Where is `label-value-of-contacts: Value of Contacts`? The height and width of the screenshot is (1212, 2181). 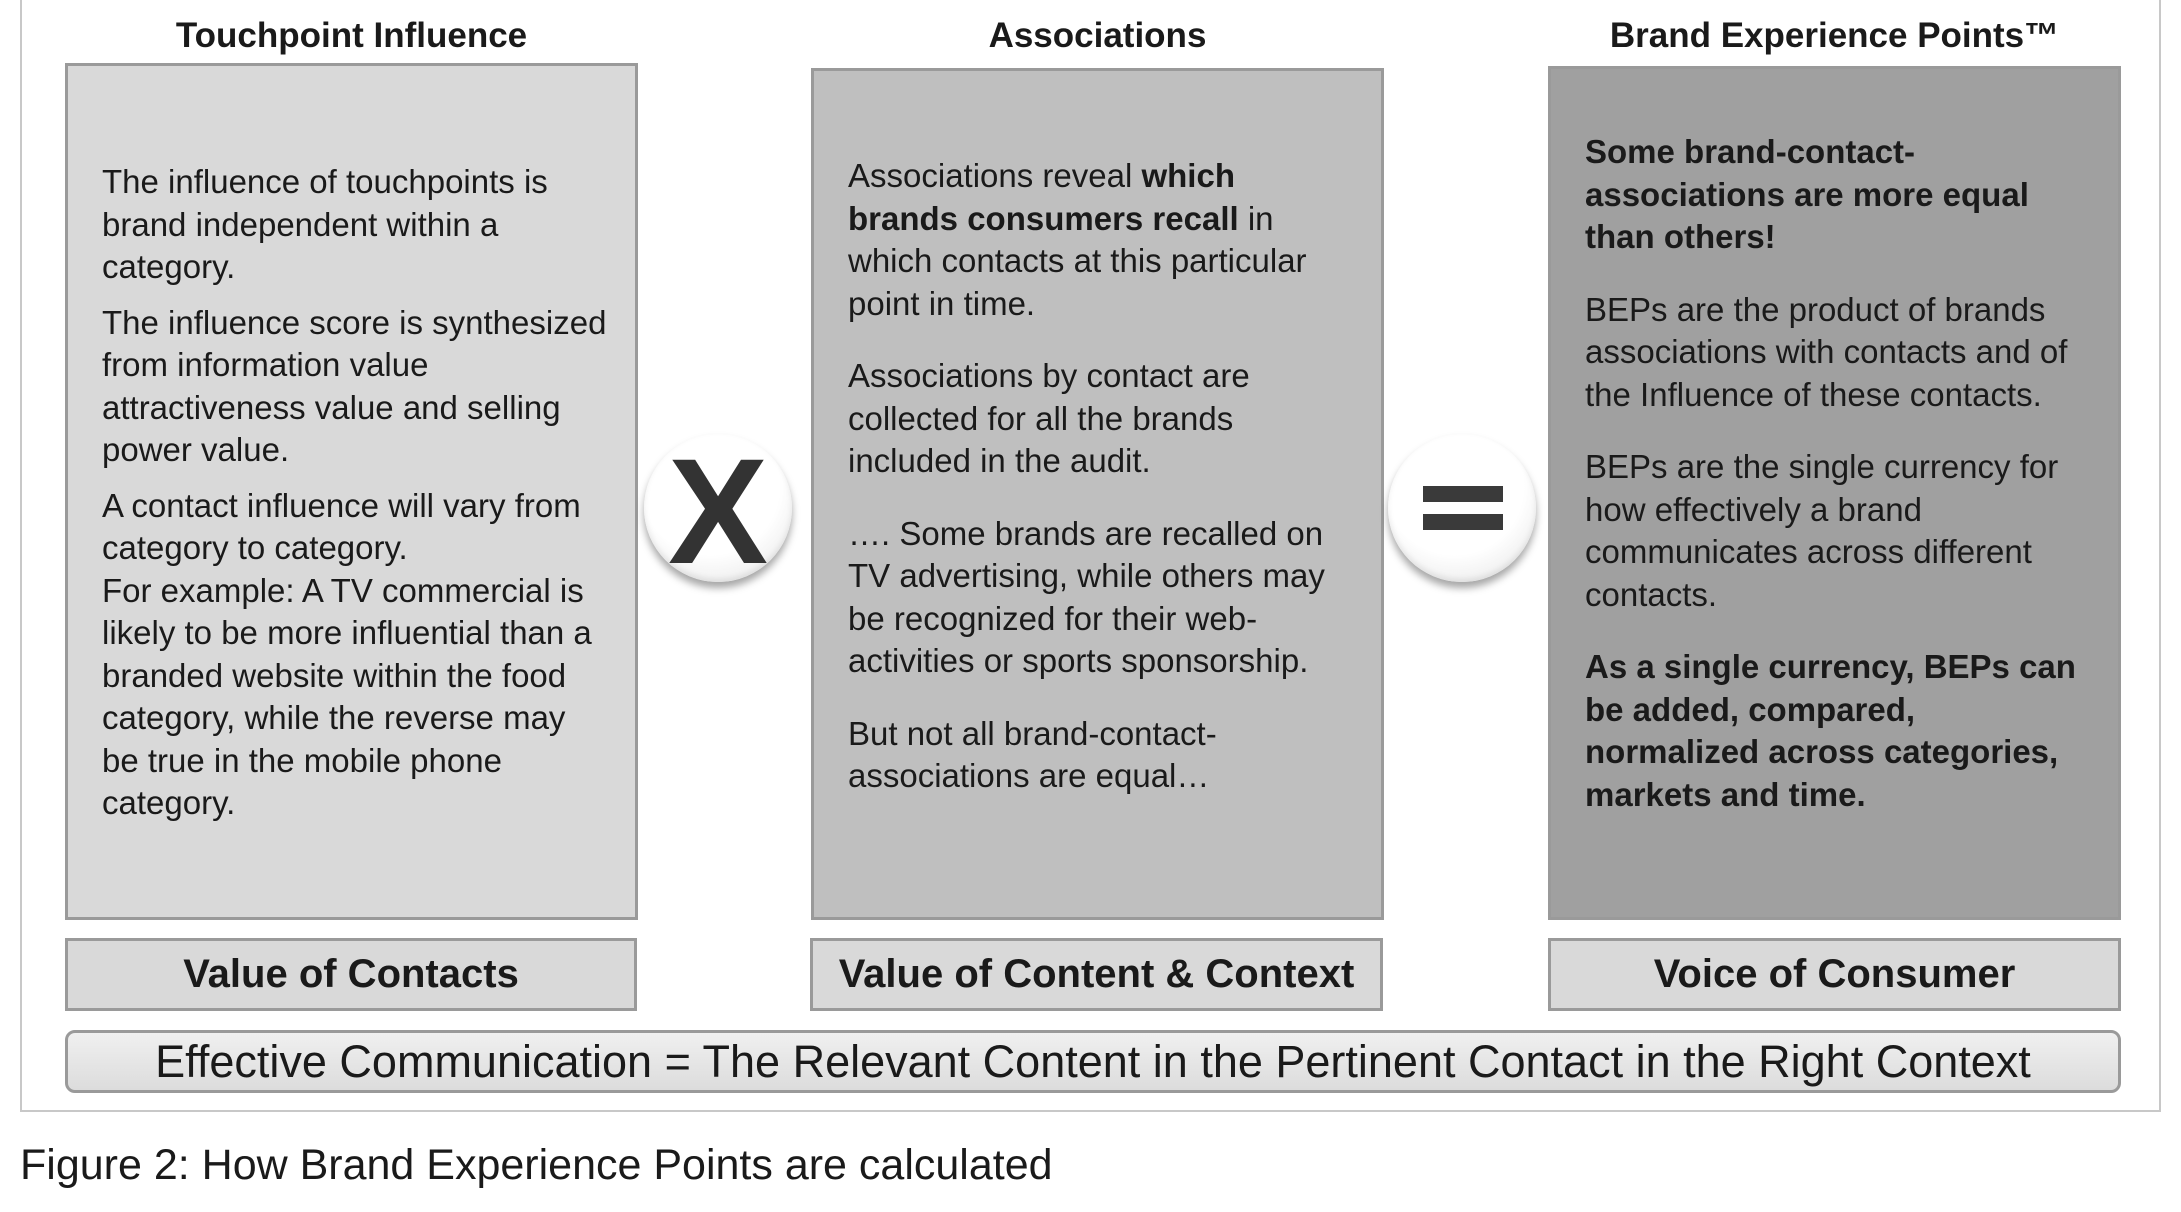 label-value-of-contacts: Value of Contacts is located at coordinates (351, 974).